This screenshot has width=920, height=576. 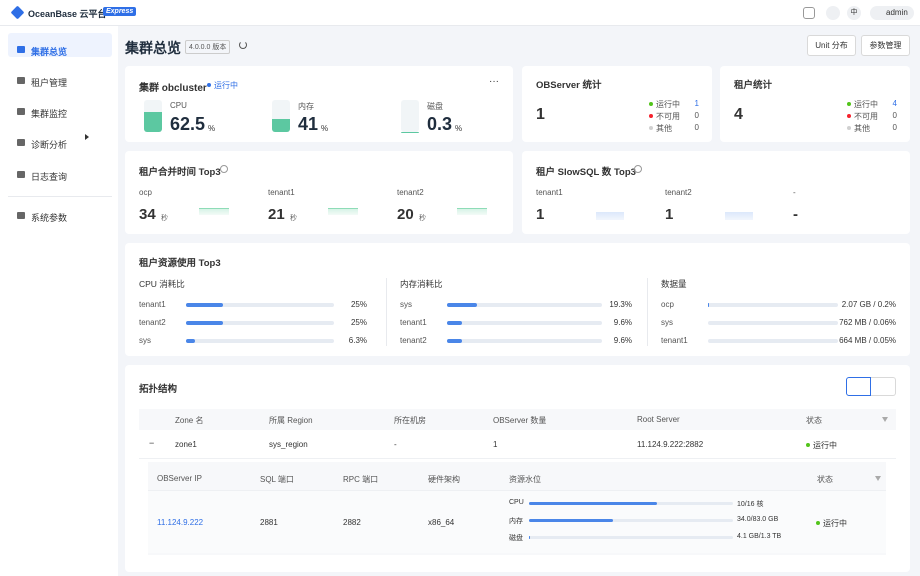 What do you see at coordinates (120, 11) in the screenshot?
I see `badge: Express` at bounding box center [120, 11].